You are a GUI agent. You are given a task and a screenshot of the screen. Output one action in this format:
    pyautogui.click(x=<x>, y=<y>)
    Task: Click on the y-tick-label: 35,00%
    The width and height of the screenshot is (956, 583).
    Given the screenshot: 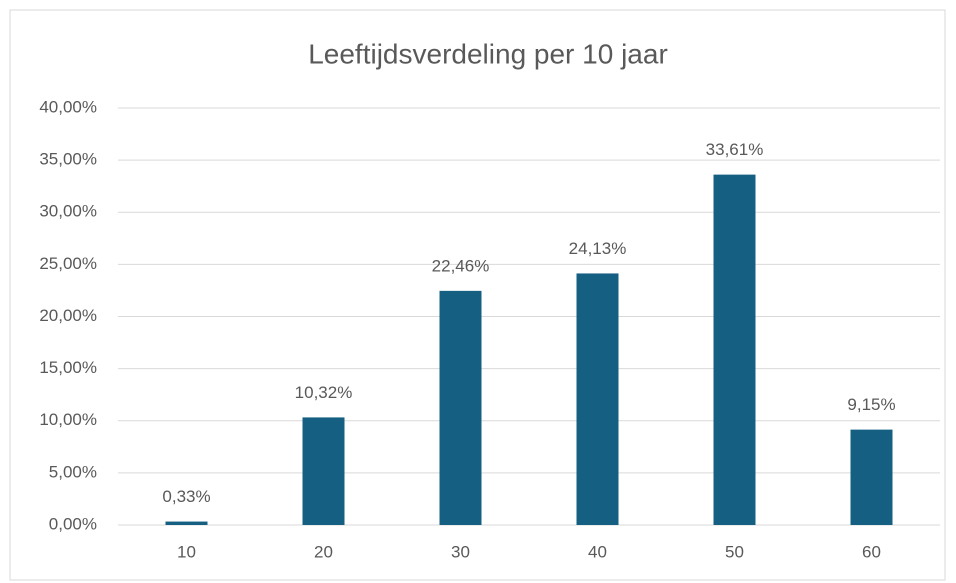 What is the action you would take?
    pyautogui.click(x=68, y=159)
    